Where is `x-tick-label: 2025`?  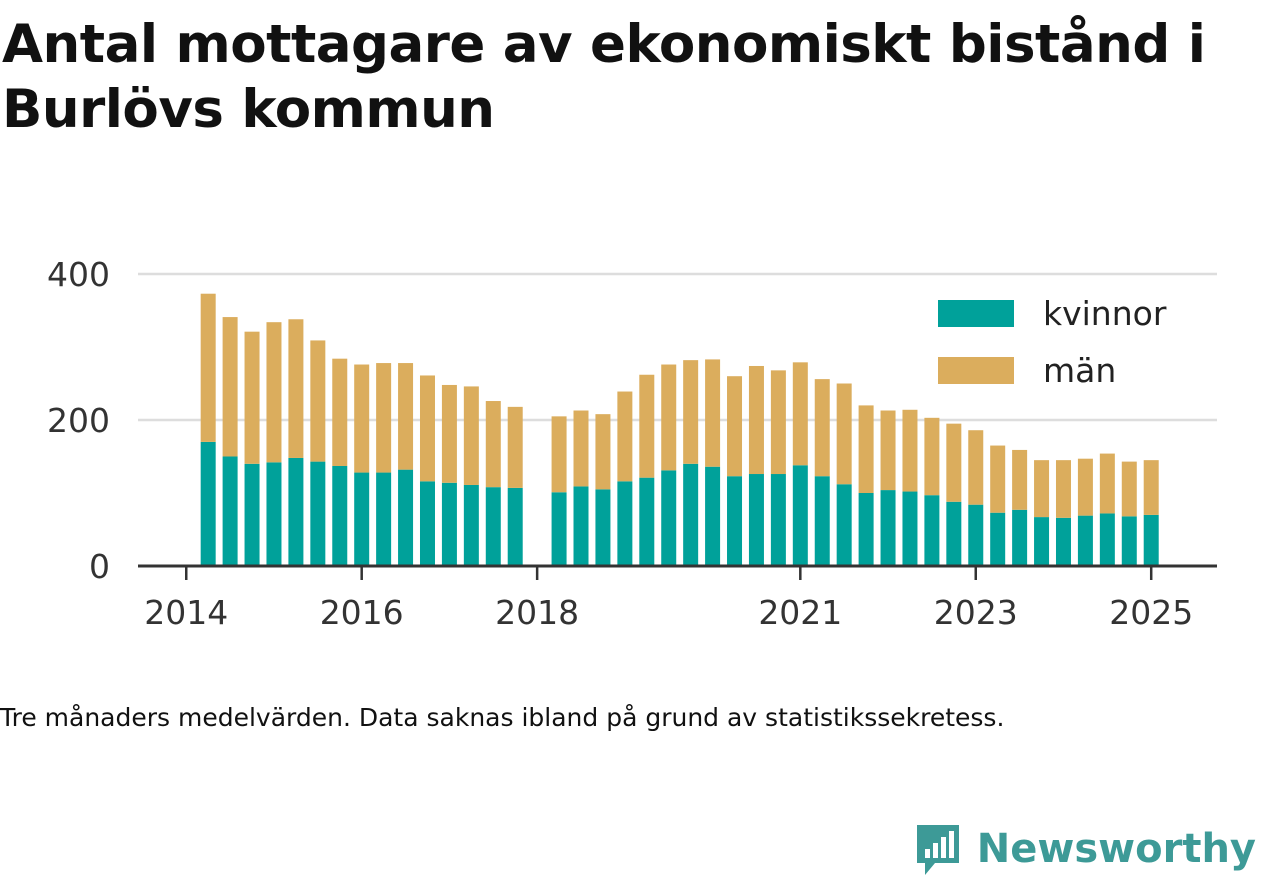 x-tick-label: 2025 is located at coordinates (1151, 612).